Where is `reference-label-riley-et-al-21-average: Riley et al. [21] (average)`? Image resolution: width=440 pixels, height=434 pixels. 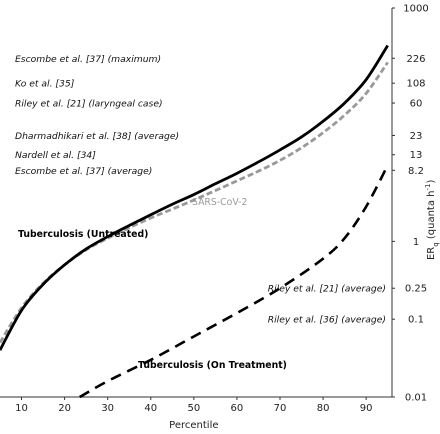
reference-label-riley-et-al-21-average: Riley et al. [21] (average) is located at coordinates (327, 289).